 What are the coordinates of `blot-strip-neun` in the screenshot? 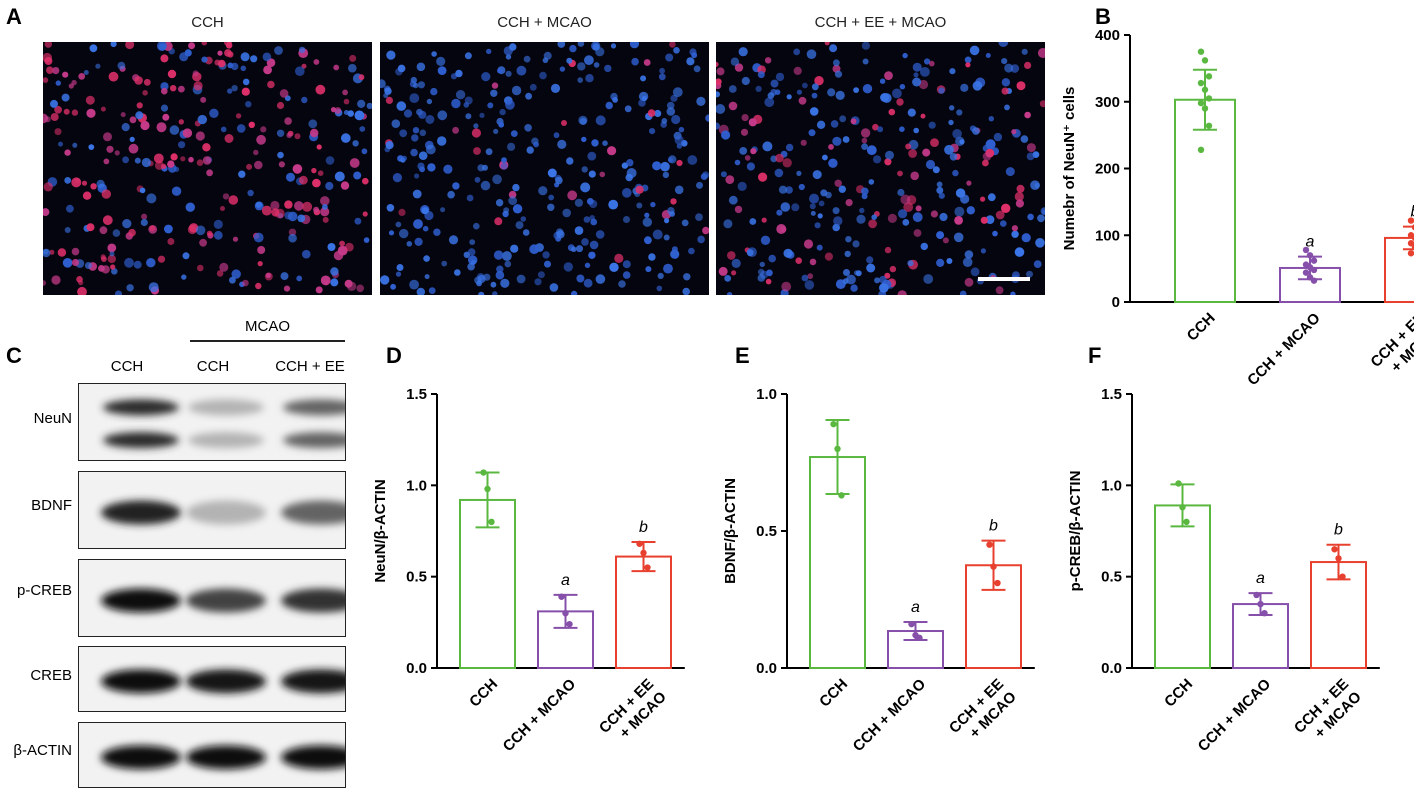 It's located at (212, 422).